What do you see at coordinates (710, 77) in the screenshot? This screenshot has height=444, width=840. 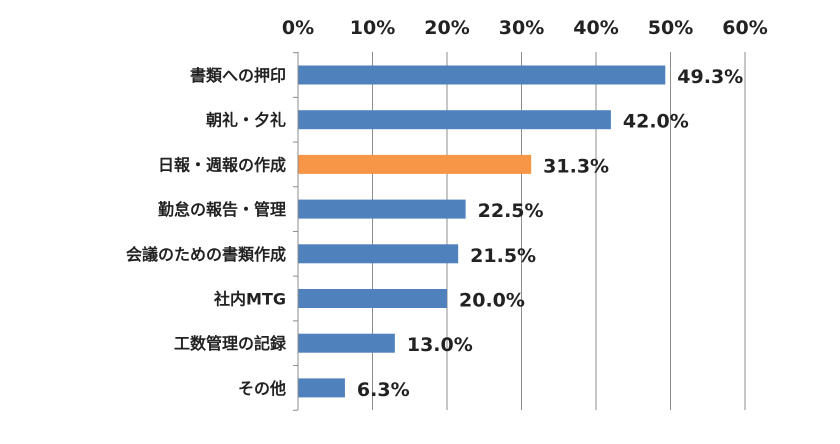 I see `data-label: 49.3%` at bounding box center [710, 77].